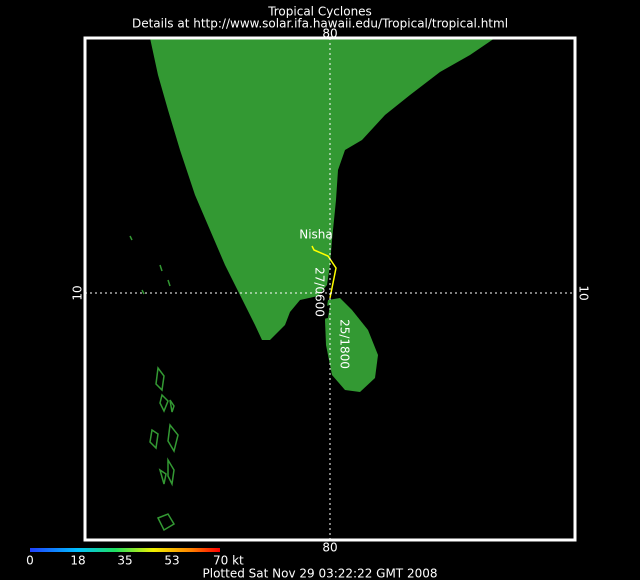  Describe the element at coordinates (316, 235) in the screenshot. I see `storm-name: Nisha` at that location.